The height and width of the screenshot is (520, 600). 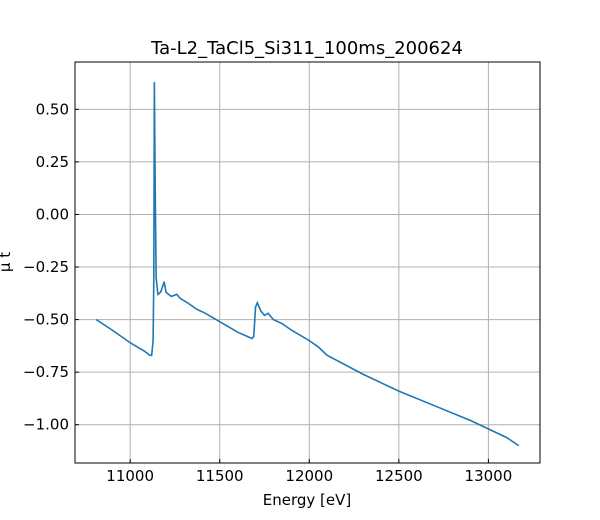 What do you see at coordinates (489, 476) in the screenshot?
I see `x-tick-label: 13000` at bounding box center [489, 476].